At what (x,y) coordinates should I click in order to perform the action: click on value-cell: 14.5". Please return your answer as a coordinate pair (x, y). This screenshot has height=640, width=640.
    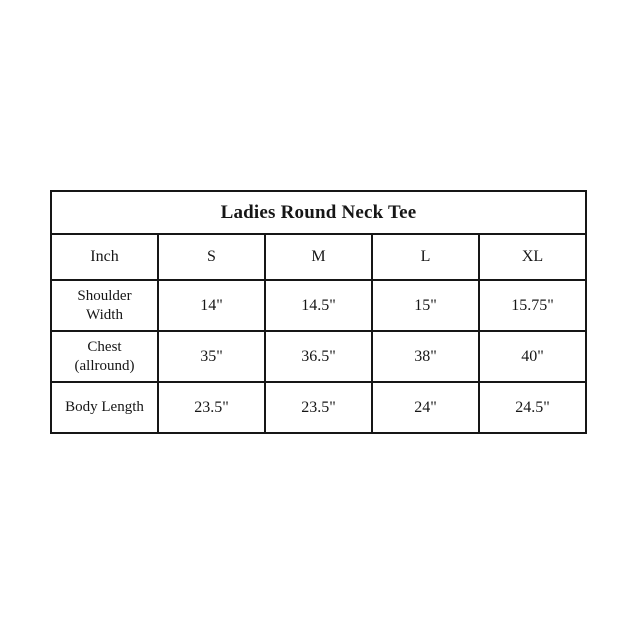
    Looking at the image, I should click on (318, 305).